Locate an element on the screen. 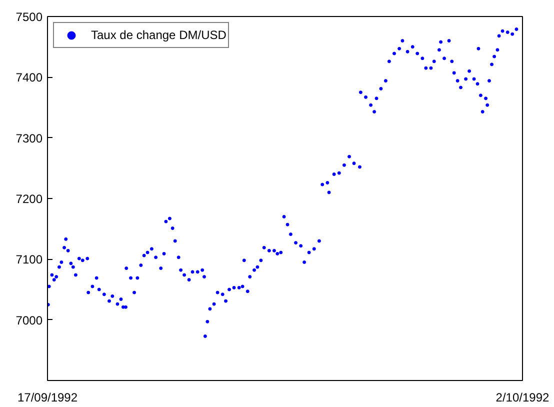 Image resolution: width=554 pixels, height=407 pixels. x-tick-label: 2/10/1992 is located at coordinates (523, 397).